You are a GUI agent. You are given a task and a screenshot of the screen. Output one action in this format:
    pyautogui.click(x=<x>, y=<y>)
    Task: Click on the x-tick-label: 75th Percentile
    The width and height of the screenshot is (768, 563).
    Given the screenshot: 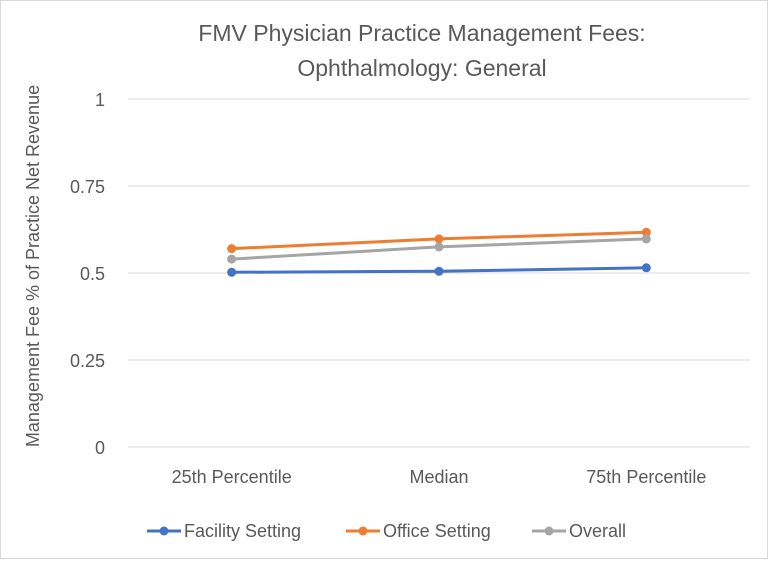 What is the action you would take?
    pyautogui.click(x=646, y=477)
    